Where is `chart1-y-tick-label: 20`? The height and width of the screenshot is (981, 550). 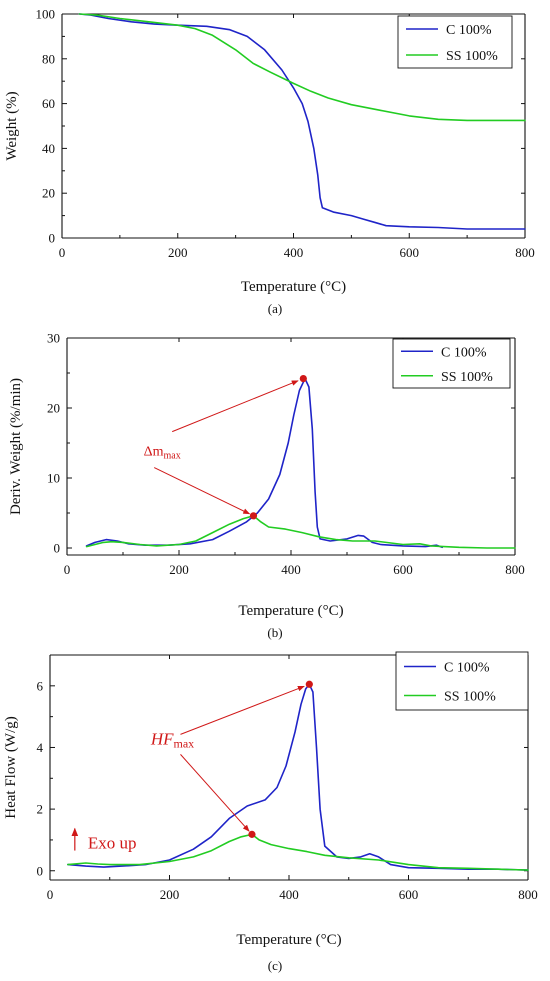
chart1-y-tick-label: 20 is located at coordinates (48, 193).